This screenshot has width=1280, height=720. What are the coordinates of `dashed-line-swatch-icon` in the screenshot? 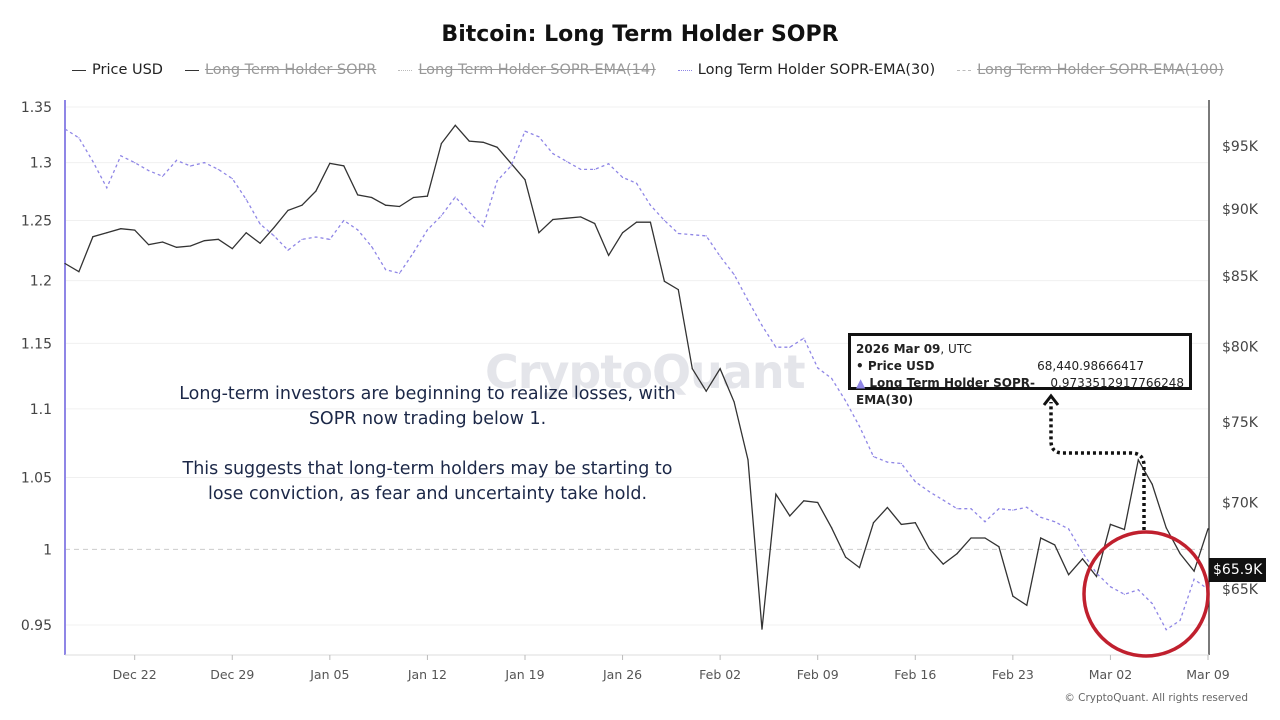 It's located at (964, 70).